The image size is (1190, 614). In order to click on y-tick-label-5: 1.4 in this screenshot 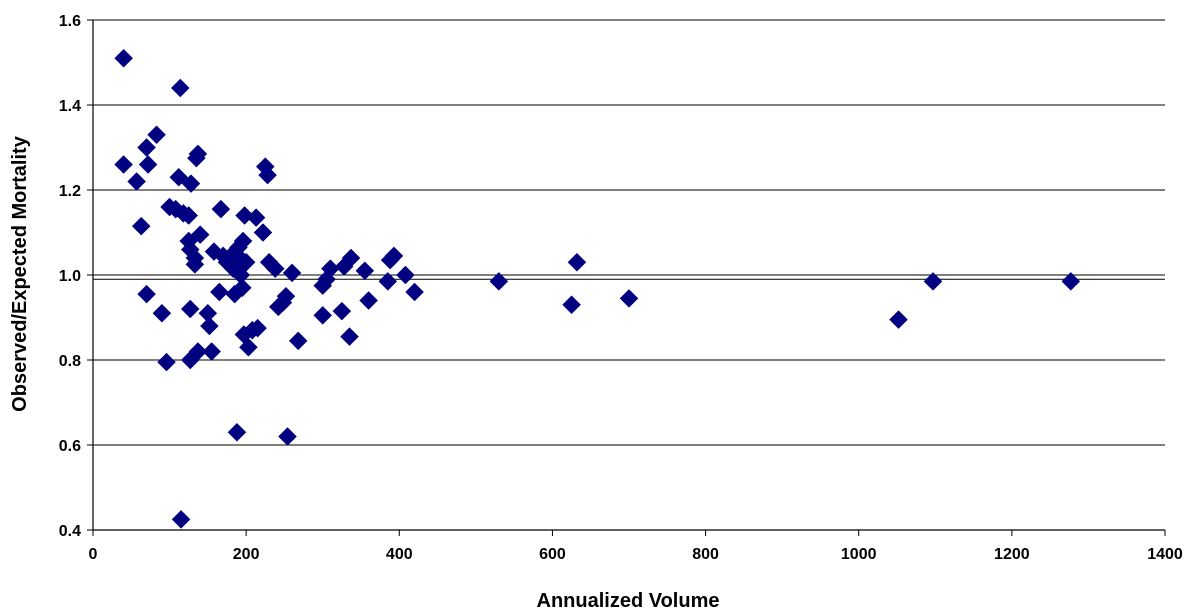, I will do `click(70, 106)`.